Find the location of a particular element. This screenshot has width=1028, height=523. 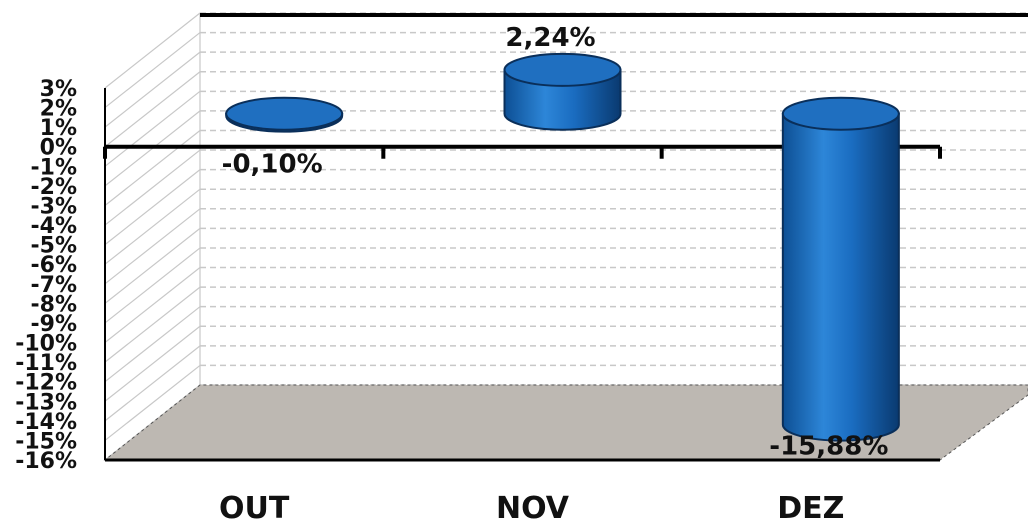

x-tick-labels: OUT NOV DEZ is located at coordinates (531, 507).